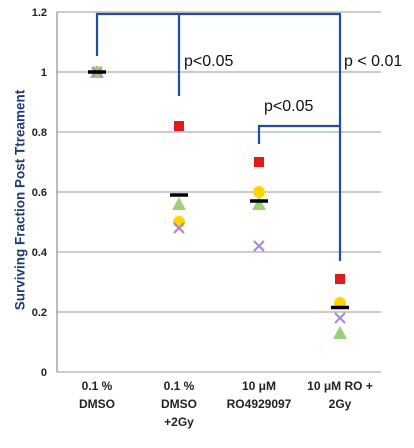 The width and height of the screenshot is (414, 448). What do you see at coordinates (39, 13) in the screenshot?
I see `y-tick-label: 1.2` at bounding box center [39, 13].